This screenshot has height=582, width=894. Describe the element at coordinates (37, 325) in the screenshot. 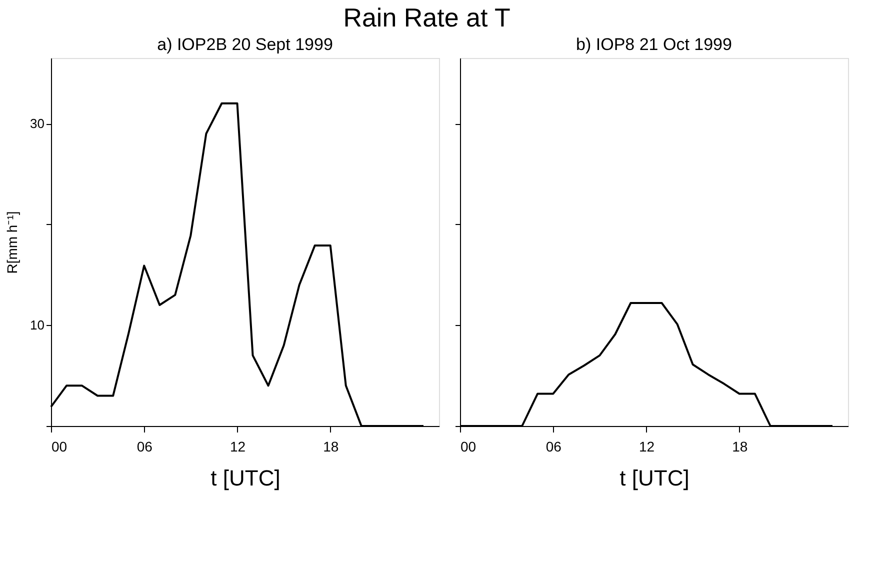

I see `y-tick-label: 10` at that location.